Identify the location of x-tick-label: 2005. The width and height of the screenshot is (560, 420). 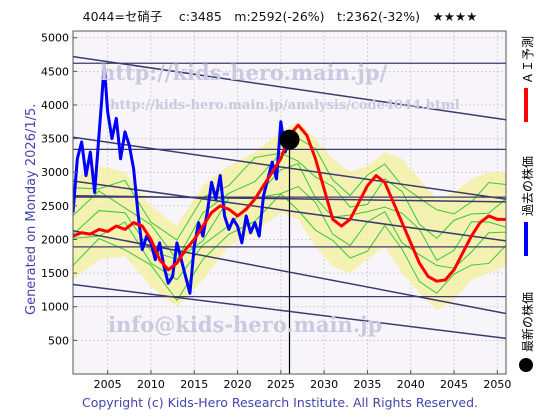
(108, 384).